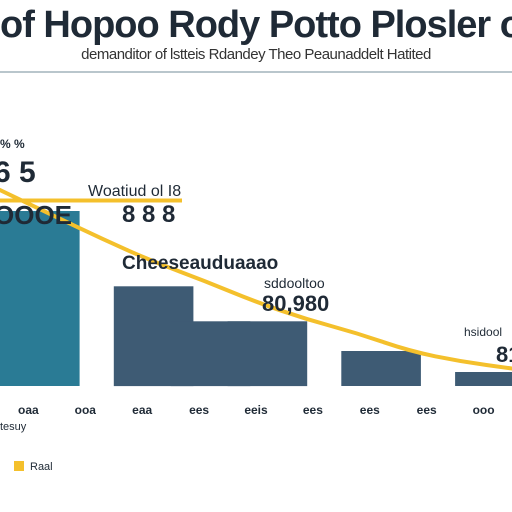 This screenshot has width=512, height=512. What do you see at coordinates (484, 410) in the screenshot?
I see `x-tick-label-8: ooo` at bounding box center [484, 410].